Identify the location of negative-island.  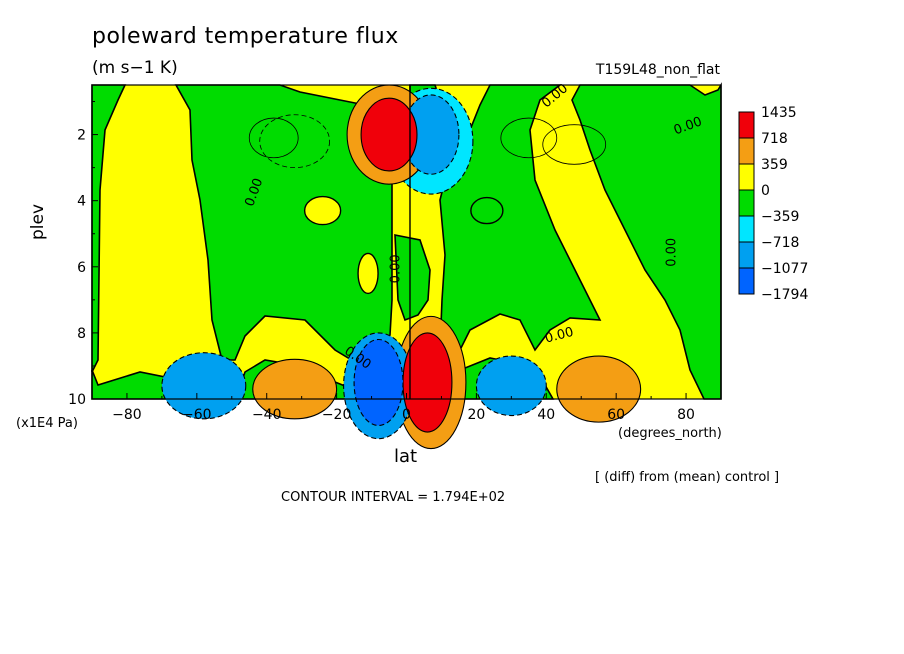
(487, 210).